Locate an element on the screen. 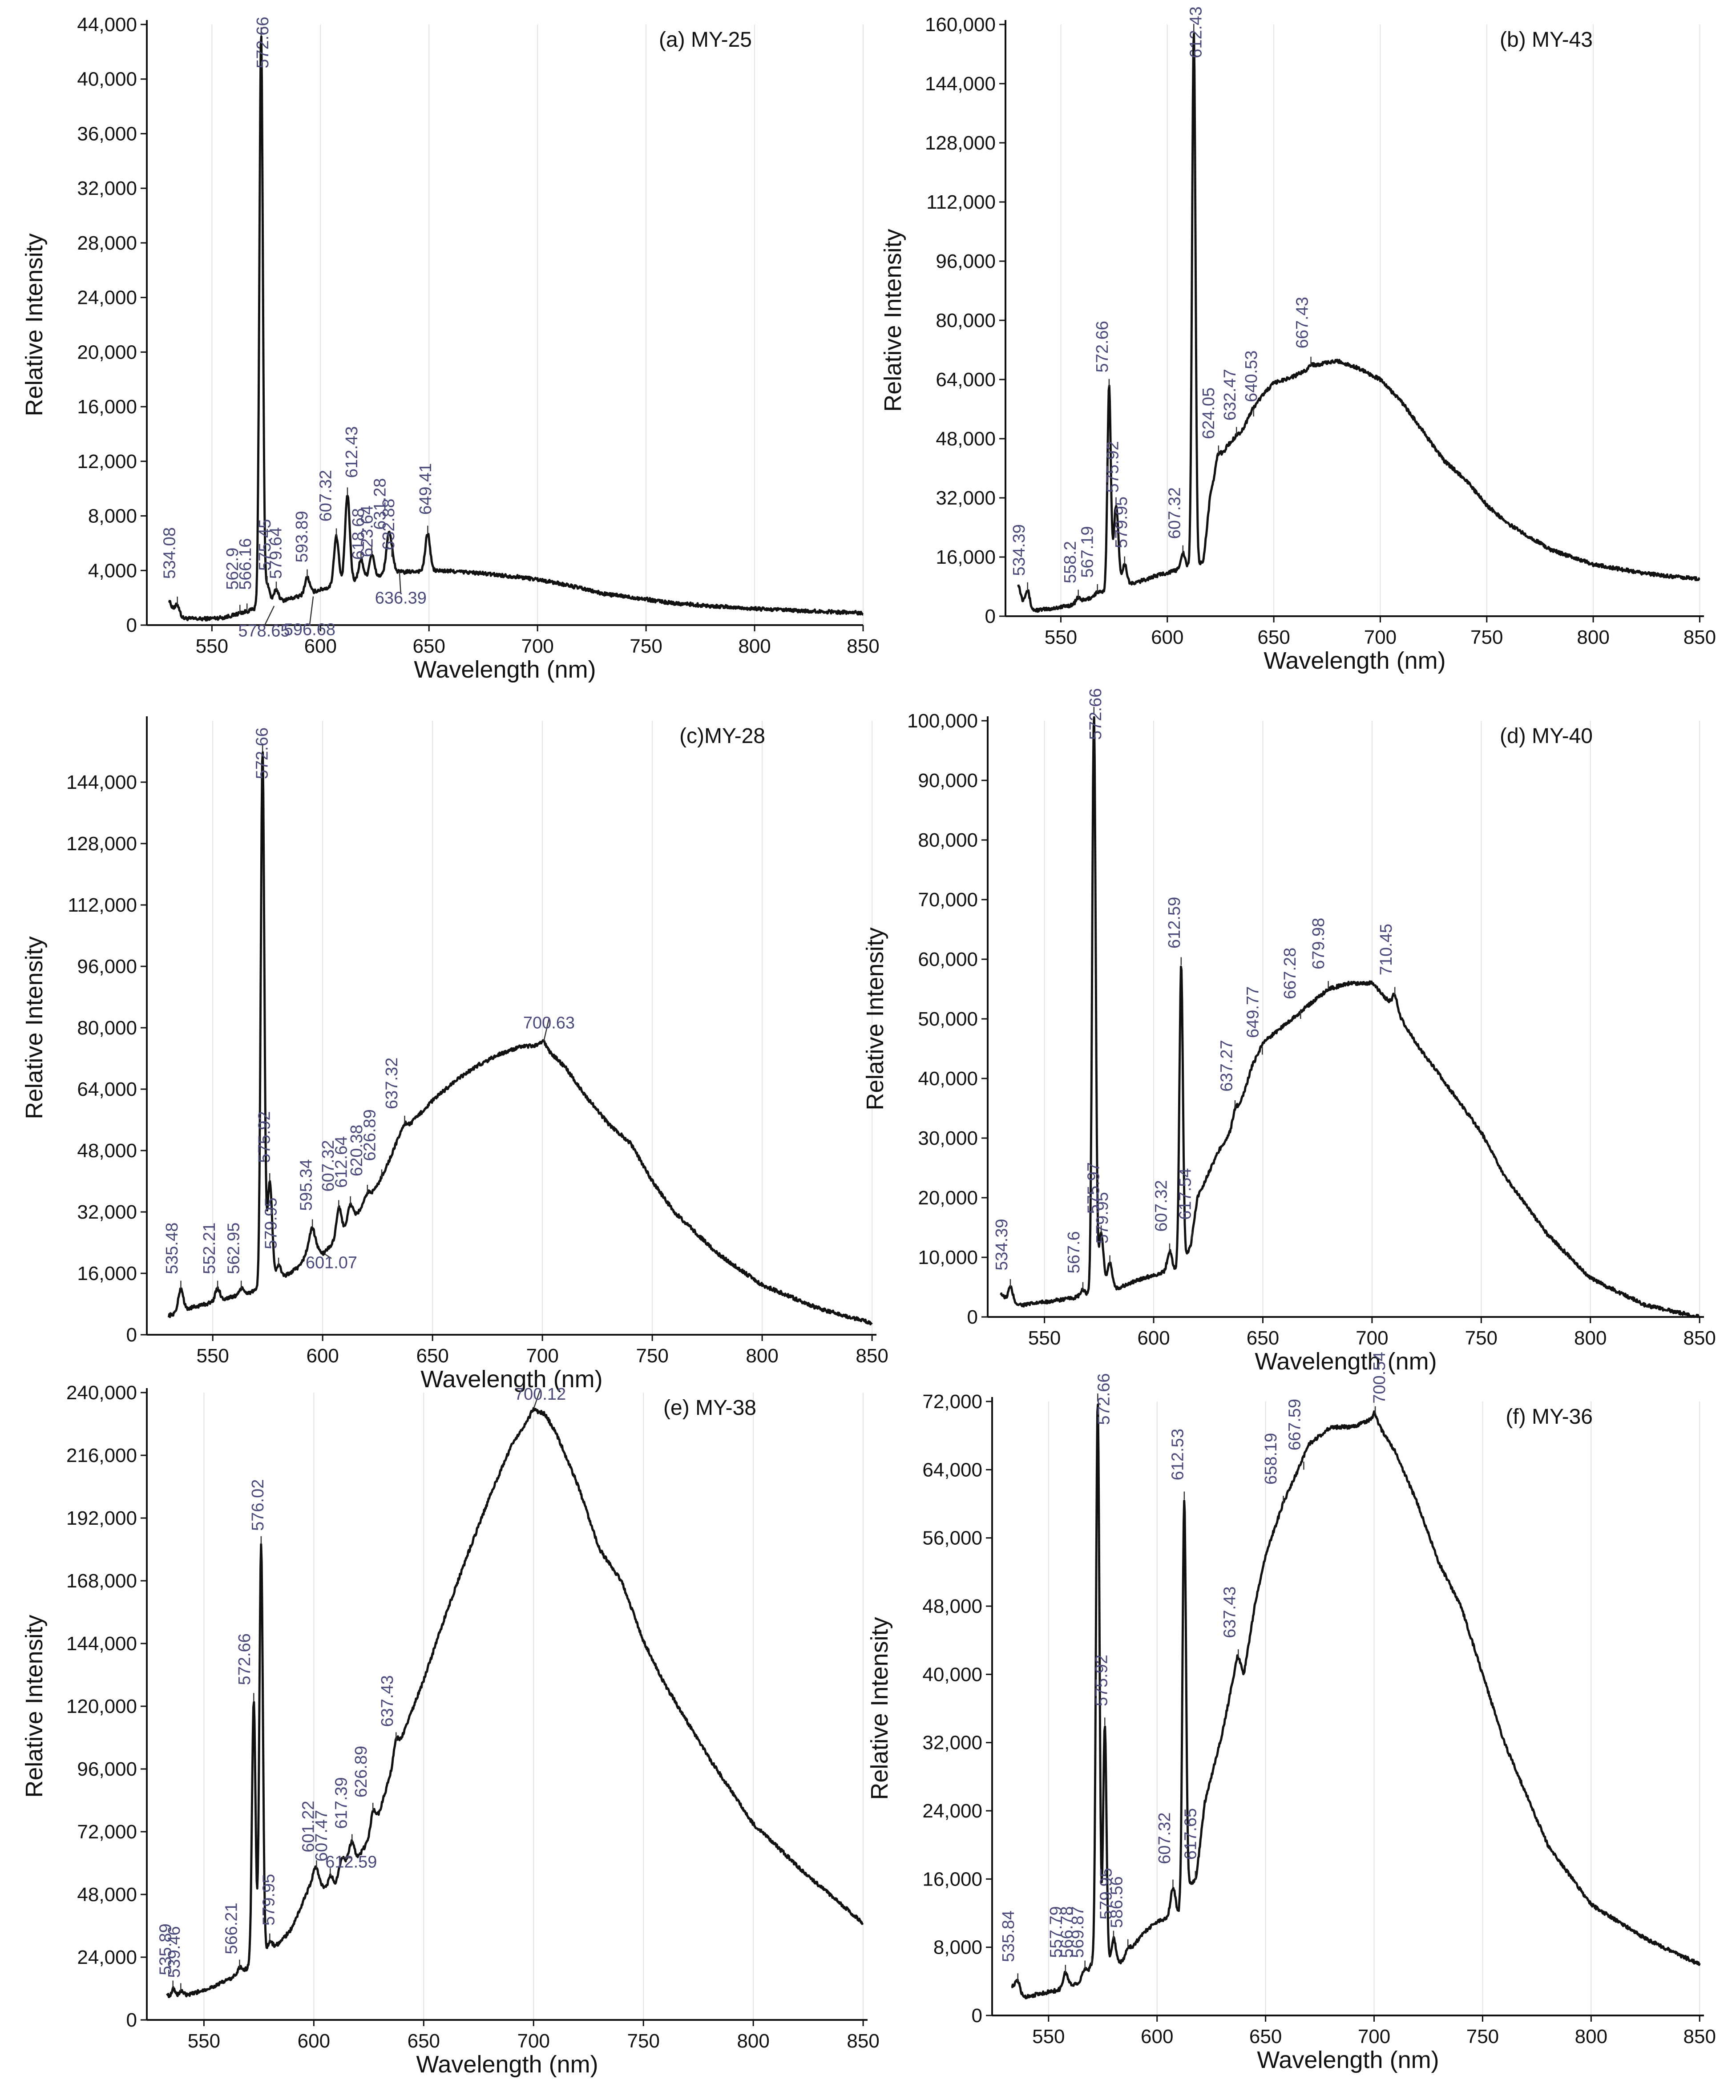 The image size is (1736, 2100). d-y-tick-label-1: 10,000 is located at coordinates (948, 1257).